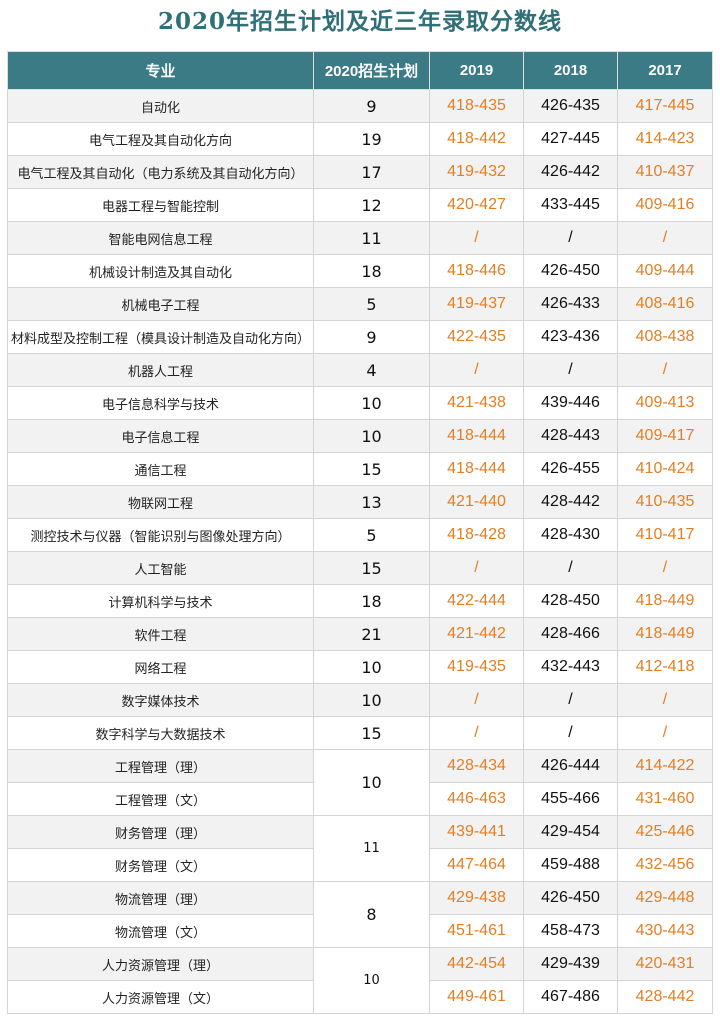  I want to click on major-cell: 电子信息工程, so click(160, 436).